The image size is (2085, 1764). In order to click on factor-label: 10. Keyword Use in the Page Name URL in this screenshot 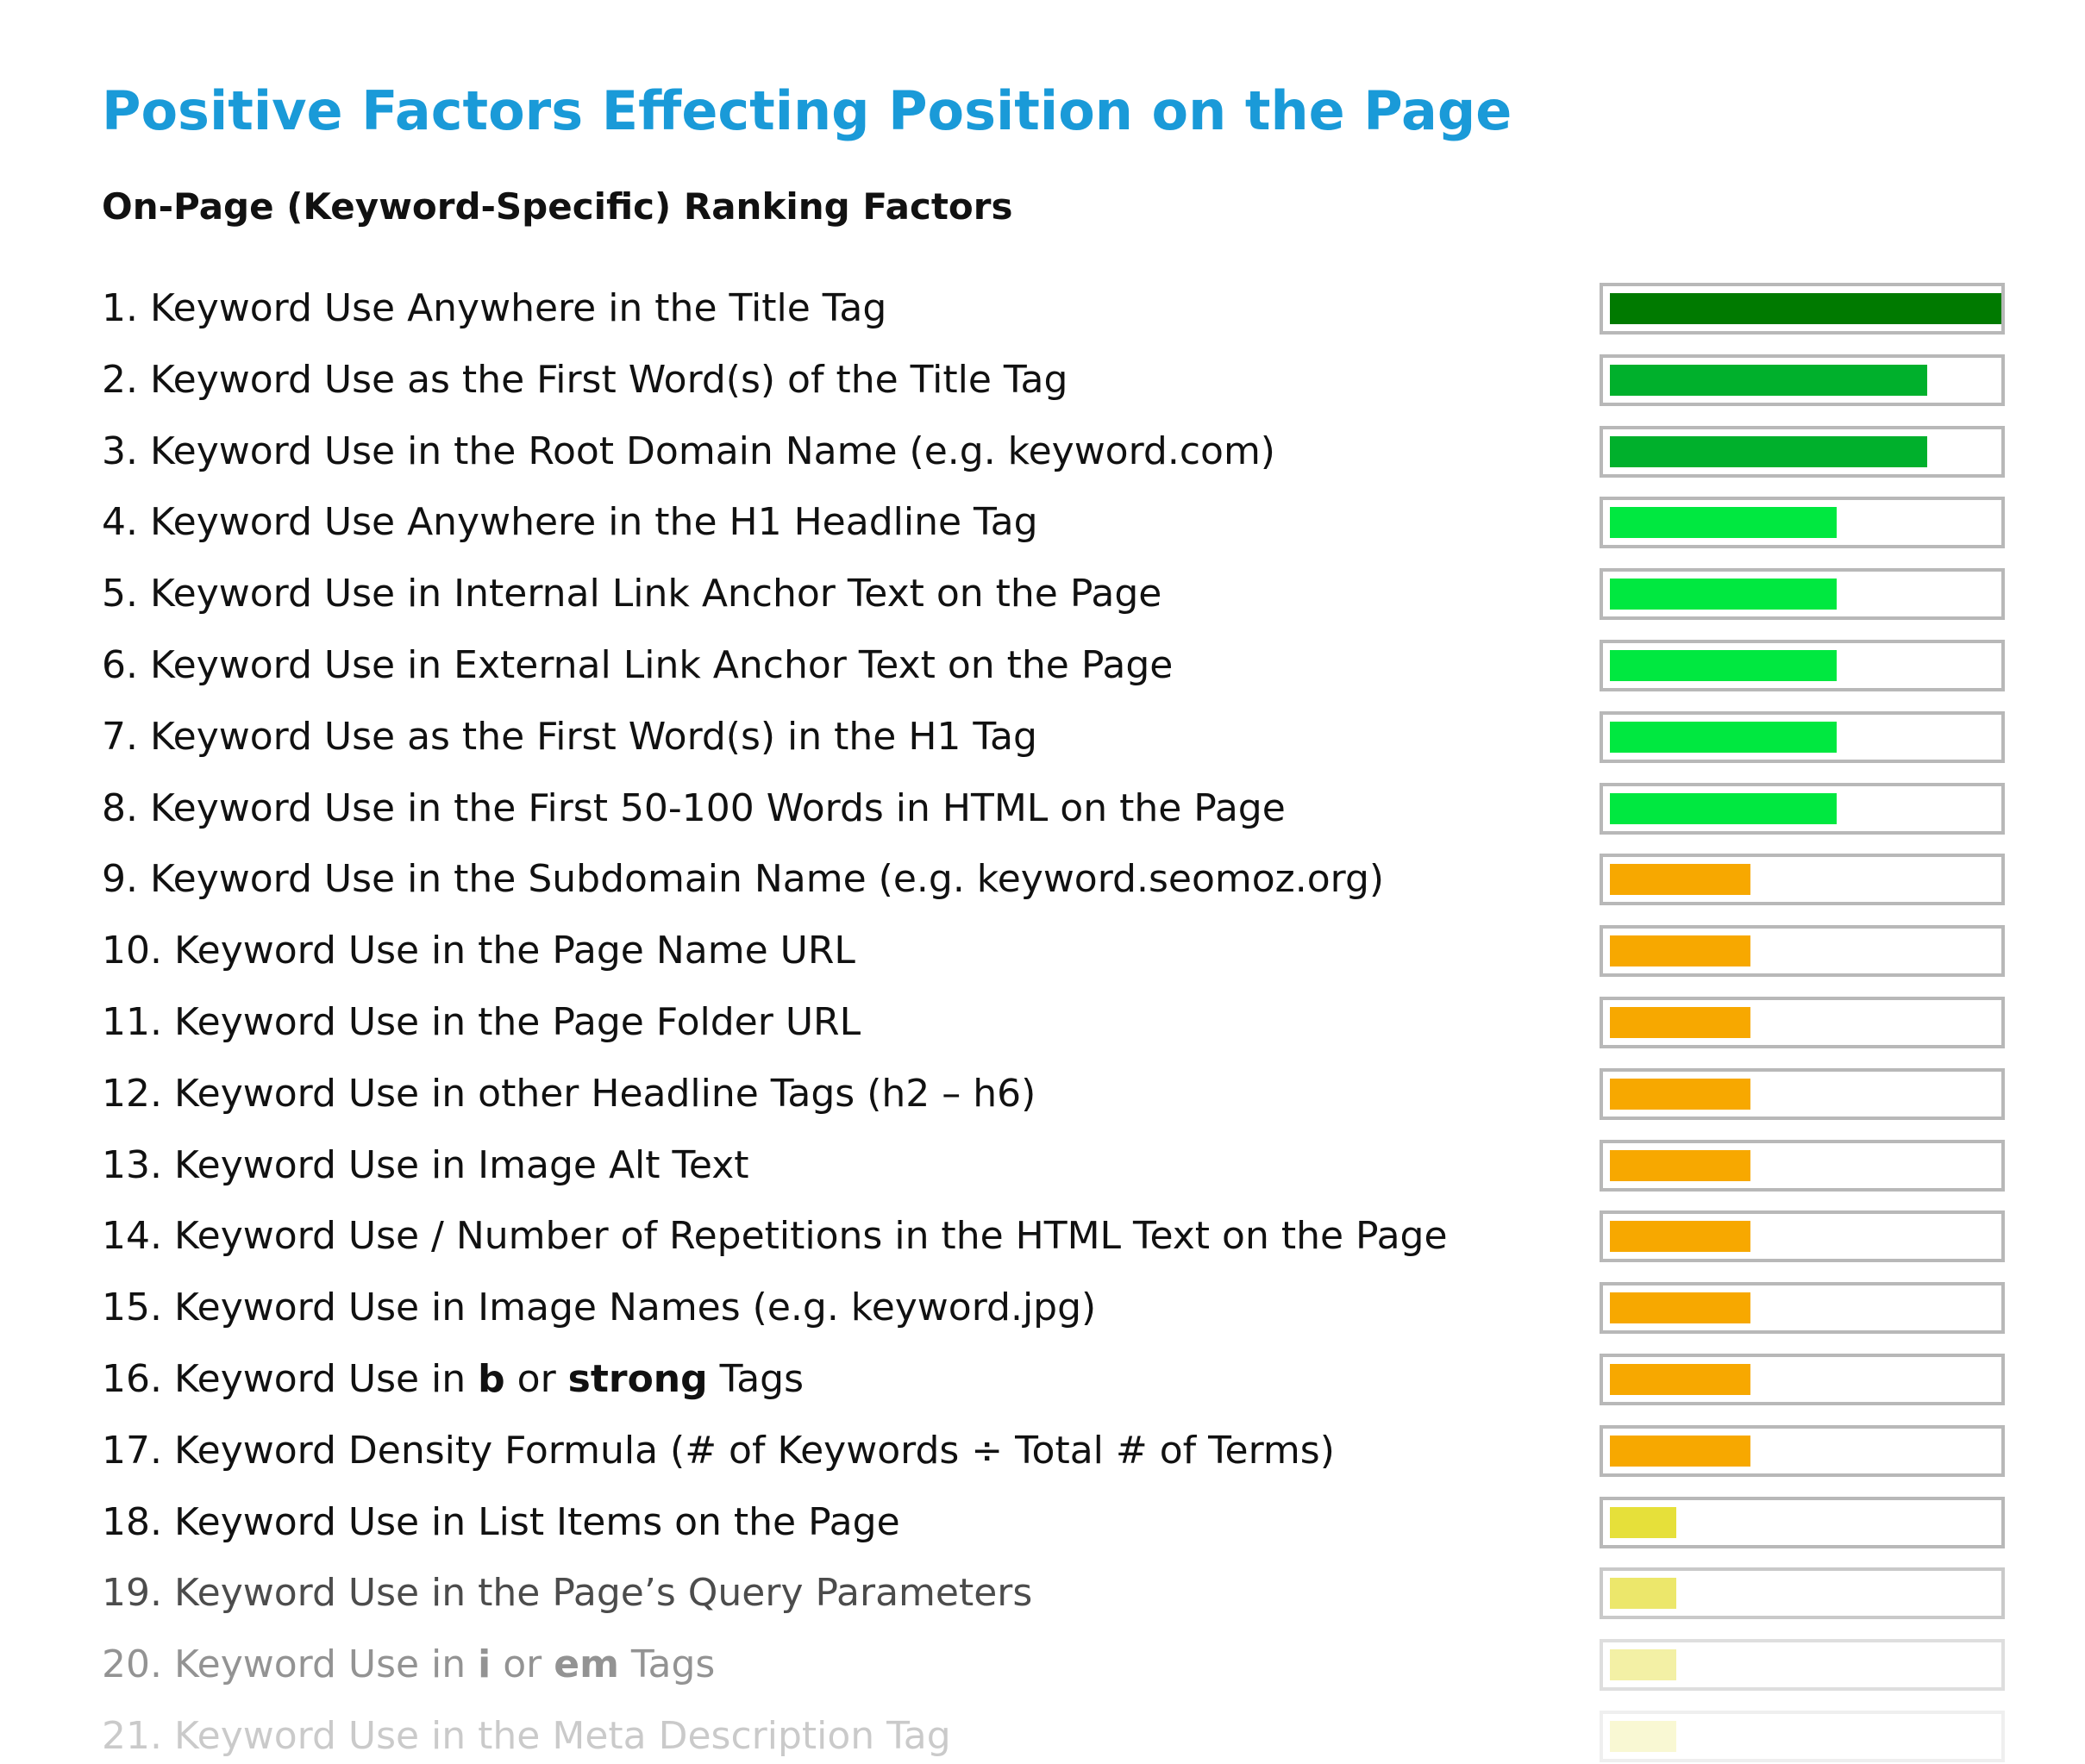, I will do `click(478, 951)`.